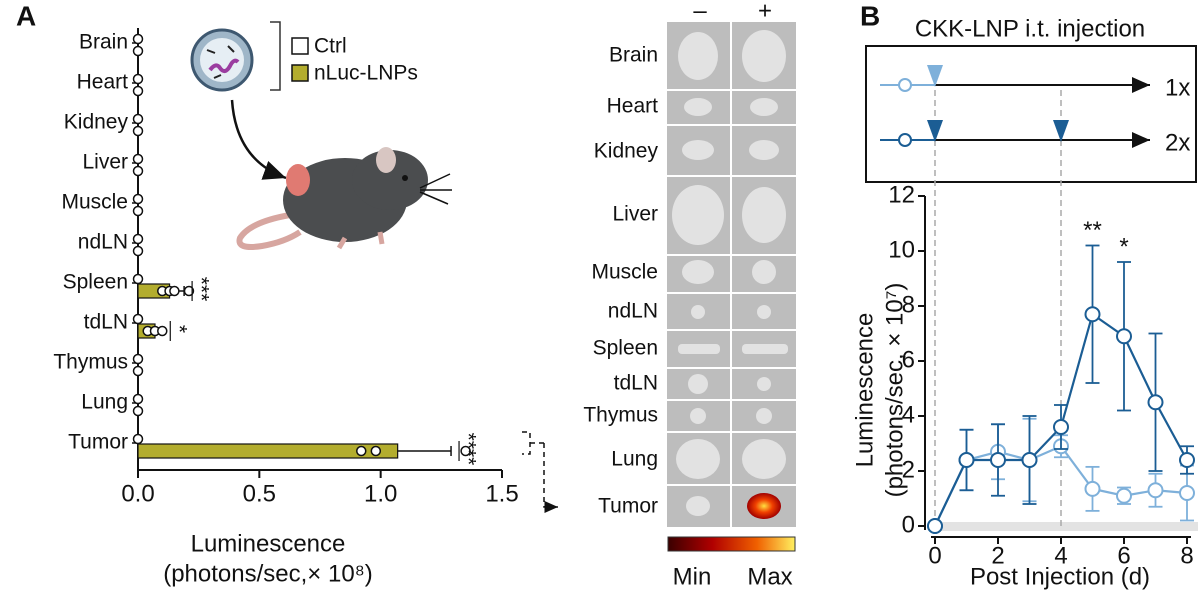 The image size is (1200, 591). What do you see at coordinates (1060, 555) in the screenshot?
I see `x-tick-label: 4` at bounding box center [1060, 555].